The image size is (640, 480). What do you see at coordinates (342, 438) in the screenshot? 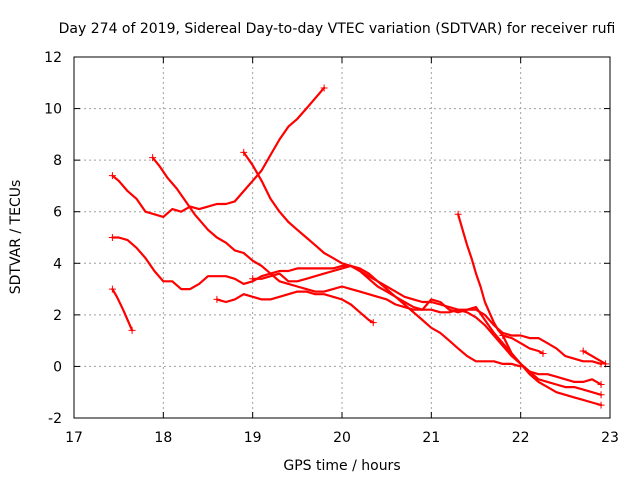
I see `x-tick-label: 20` at bounding box center [342, 438].